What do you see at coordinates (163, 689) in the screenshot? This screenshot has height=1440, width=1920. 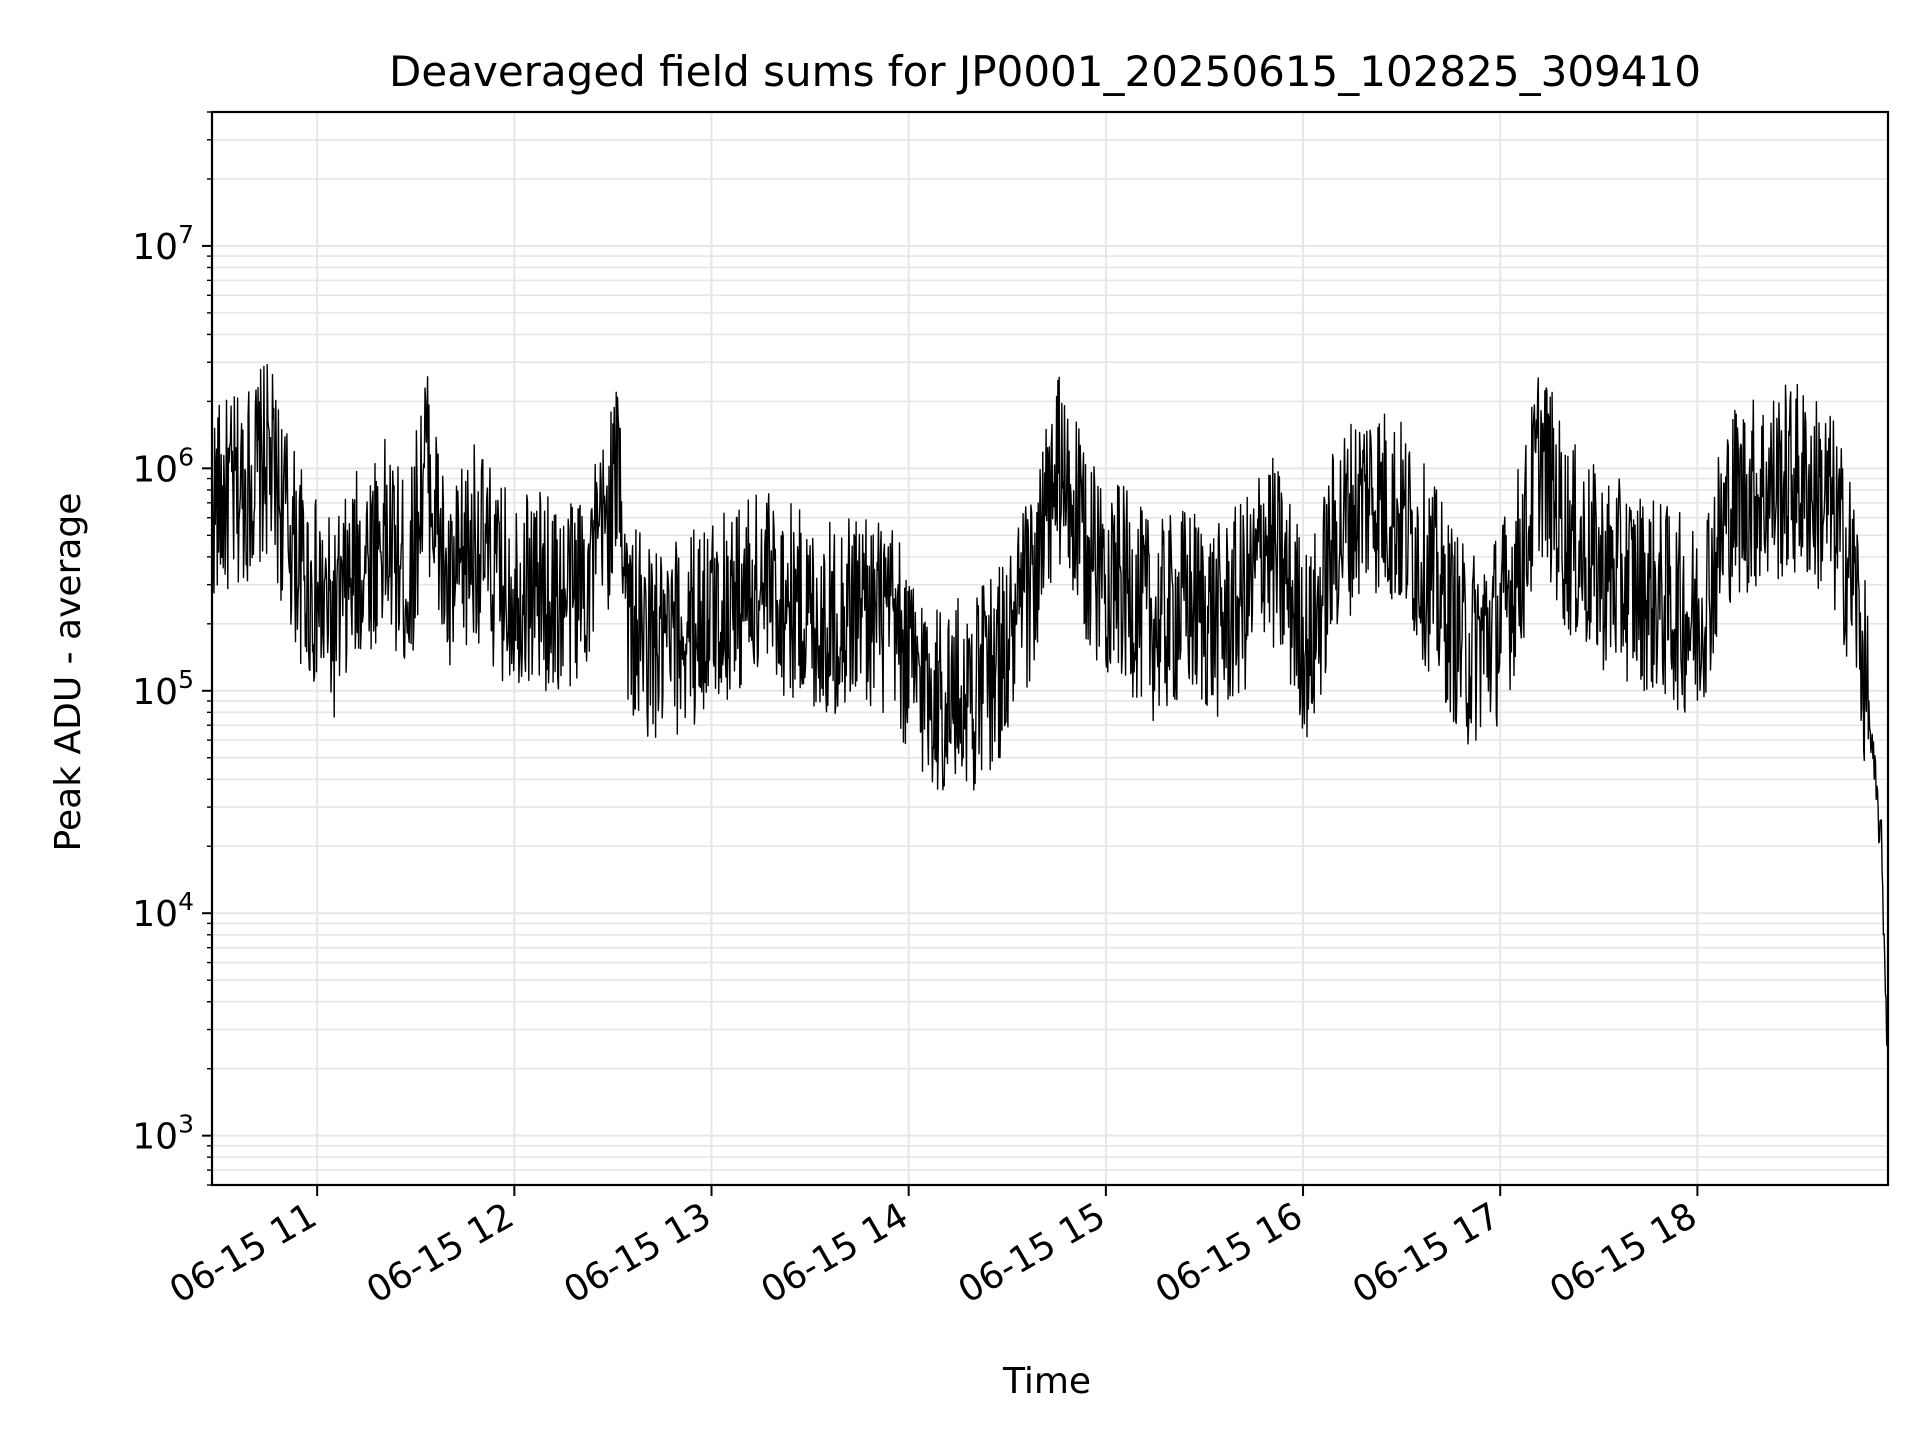 I see `y-tick-label: 10⁵` at bounding box center [163, 689].